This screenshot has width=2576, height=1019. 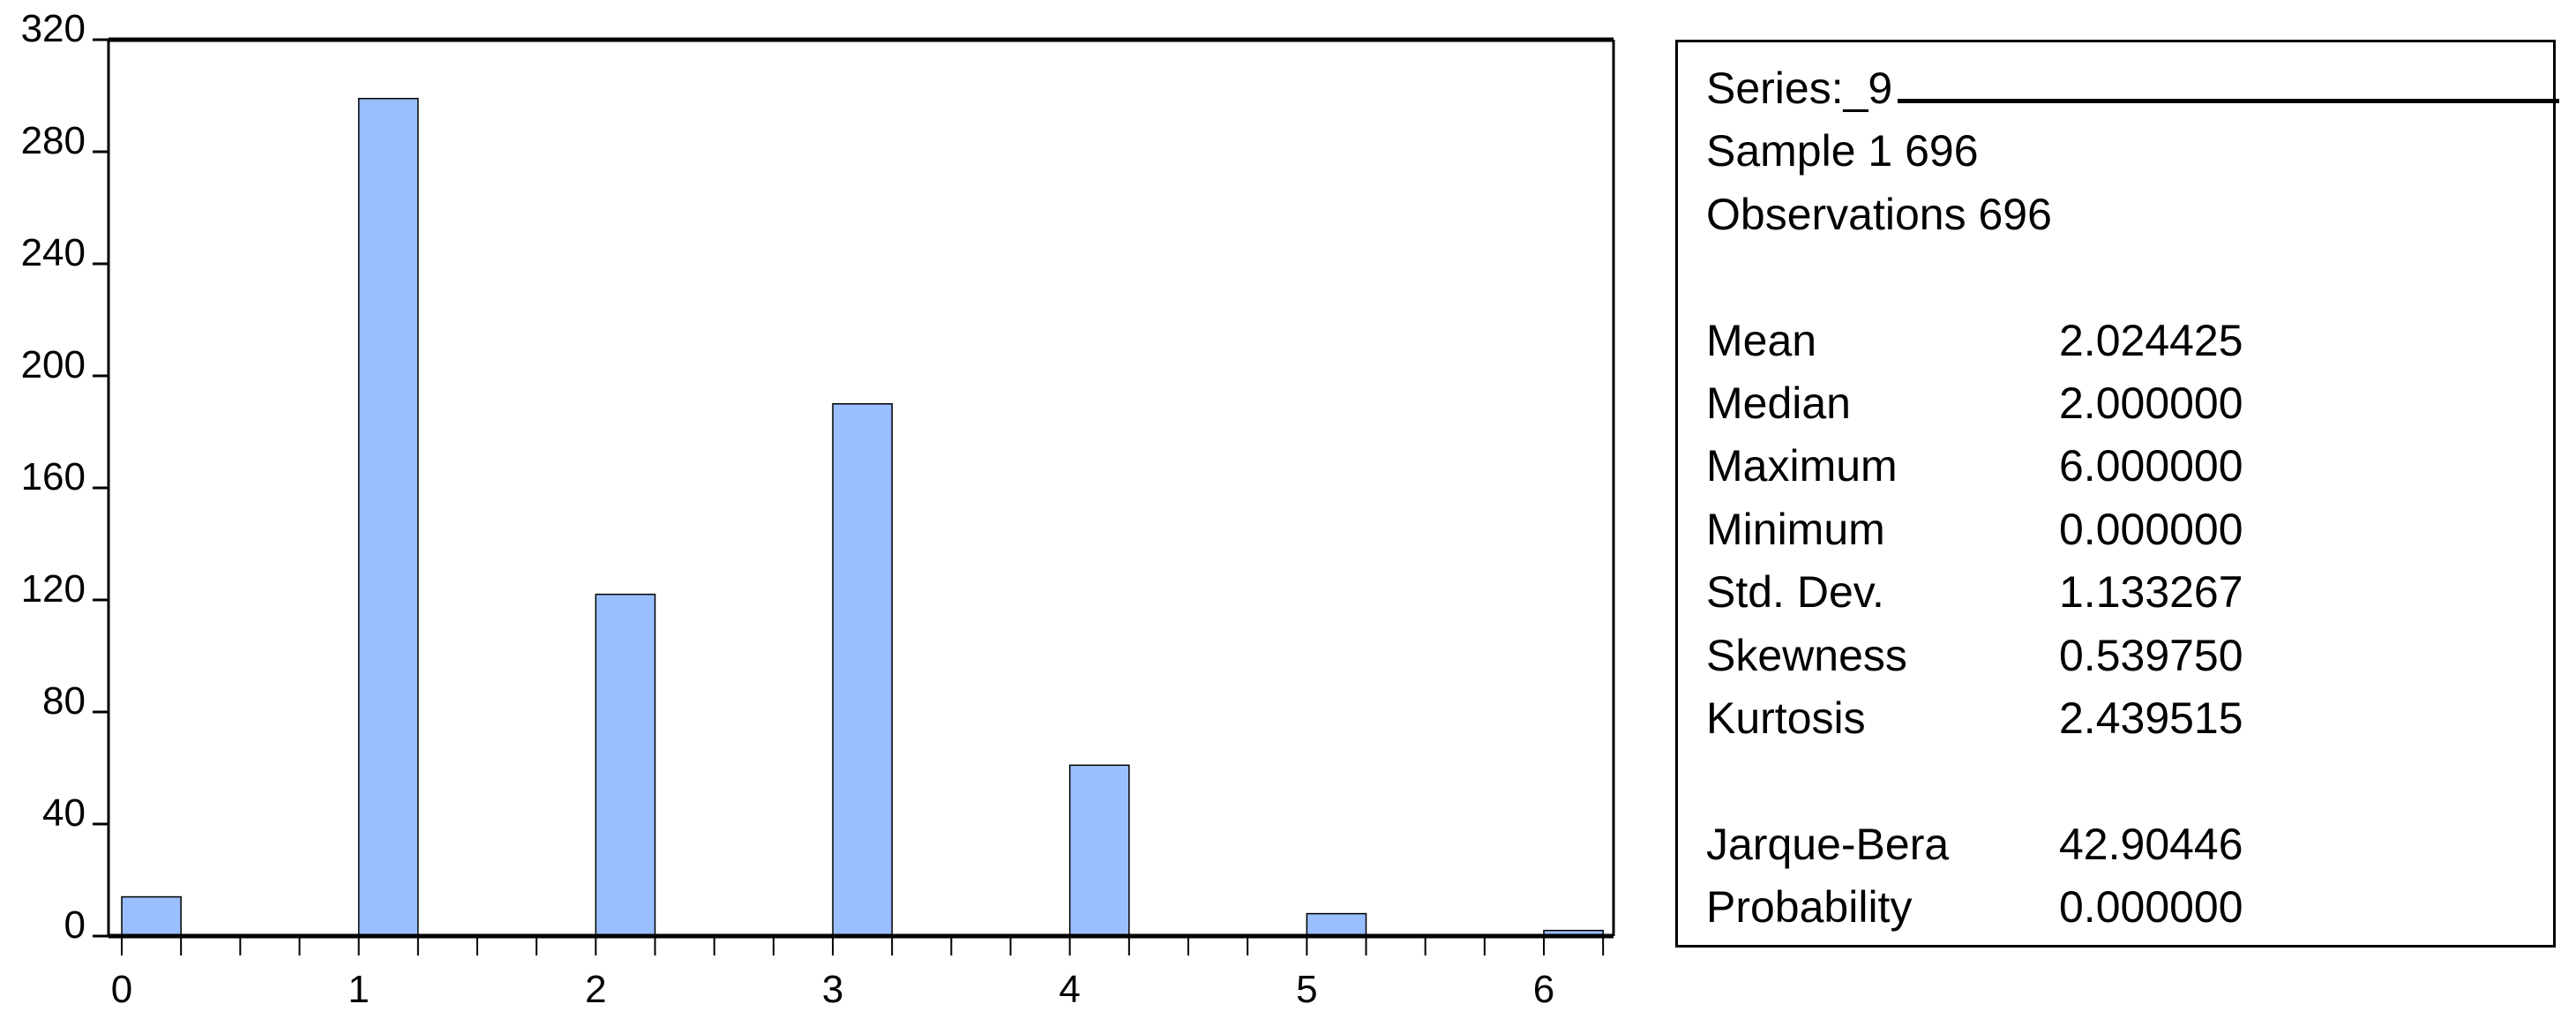 I want to click on x-tick-label: 1, so click(x=359, y=989).